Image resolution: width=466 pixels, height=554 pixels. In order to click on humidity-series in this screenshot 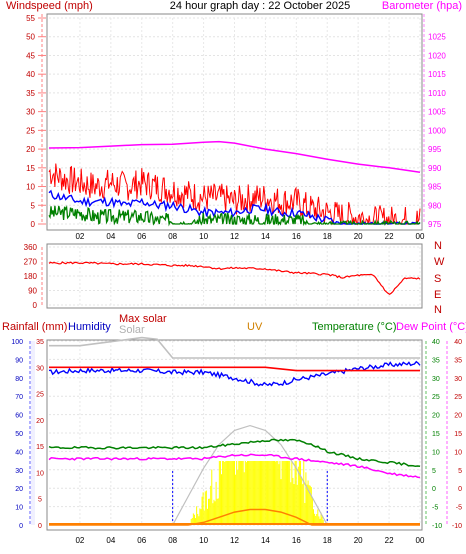, I will do `click(234, 373)`.